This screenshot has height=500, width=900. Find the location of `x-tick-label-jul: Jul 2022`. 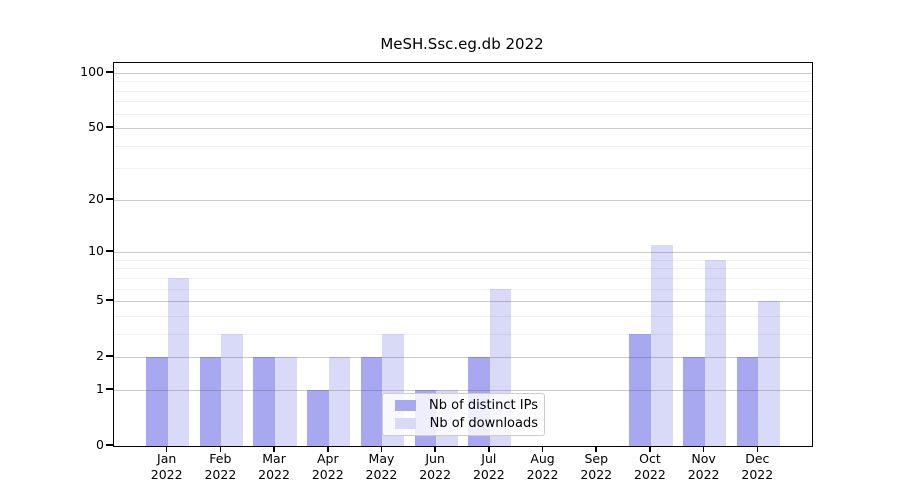

x-tick-label-jul: Jul 2022 is located at coordinates (488, 466).